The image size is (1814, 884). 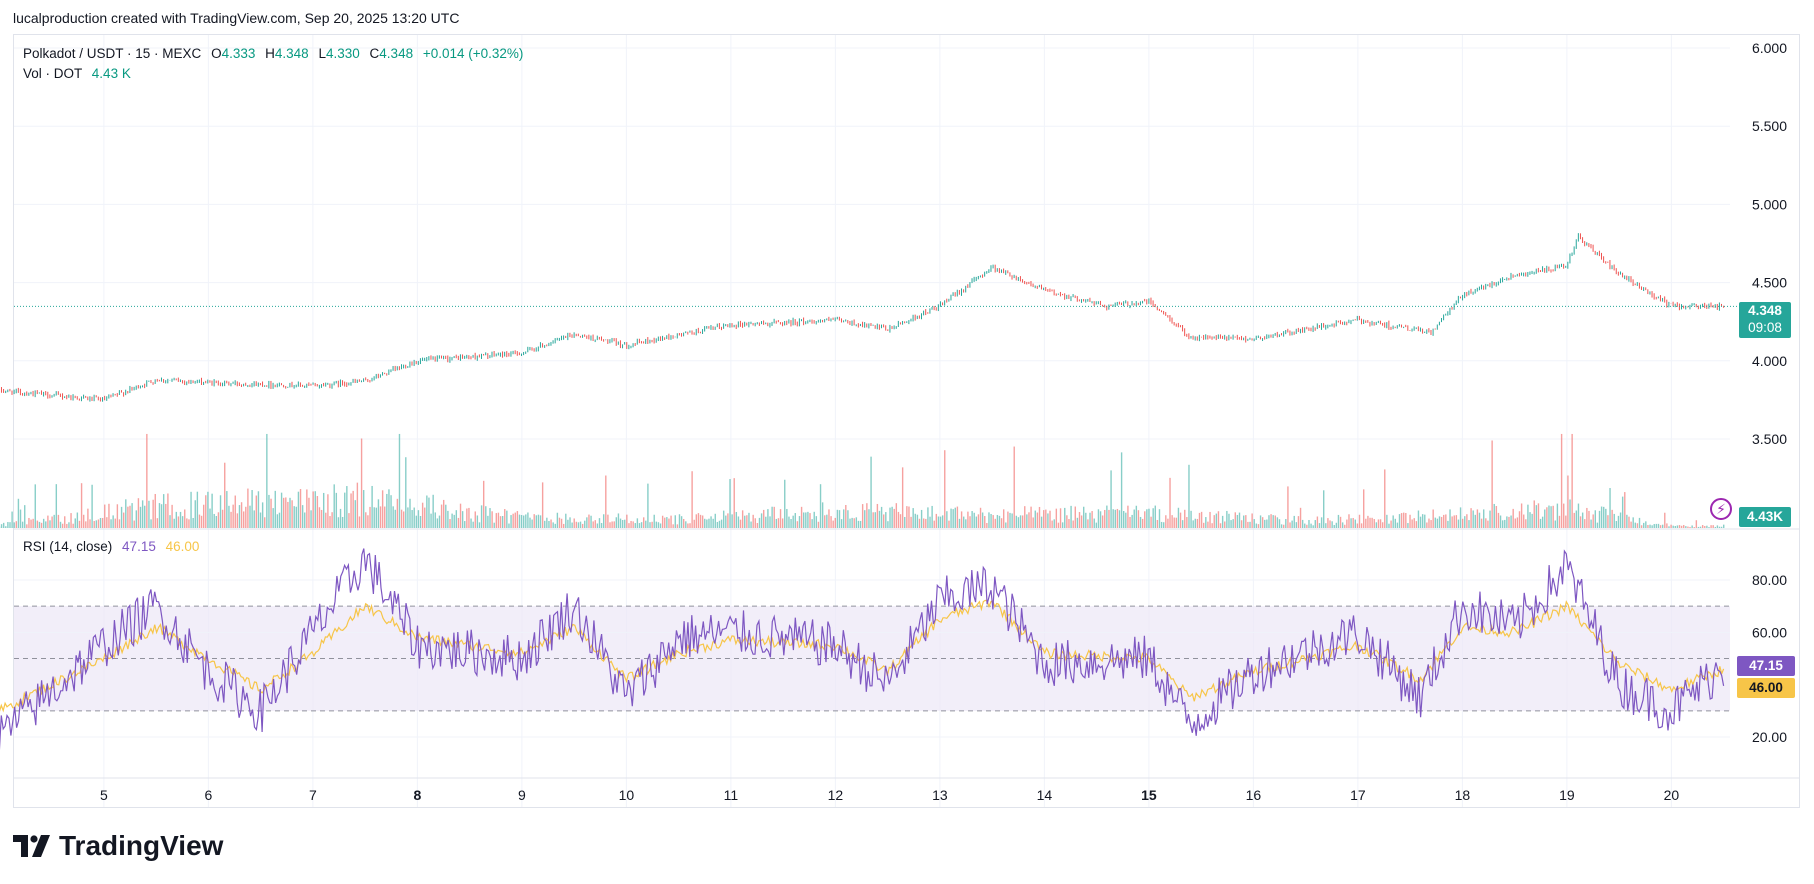 I want to click on brand-logo: TradingView, so click(x=118, y=846).